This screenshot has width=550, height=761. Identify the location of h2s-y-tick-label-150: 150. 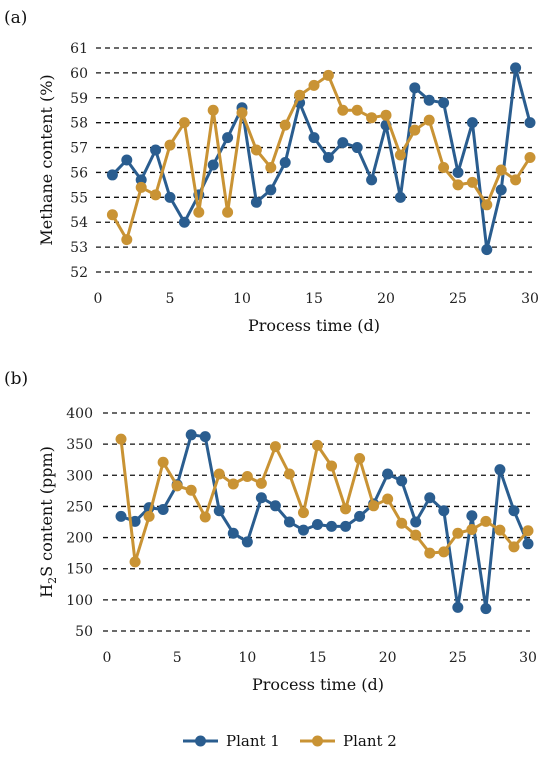
(79, 570).